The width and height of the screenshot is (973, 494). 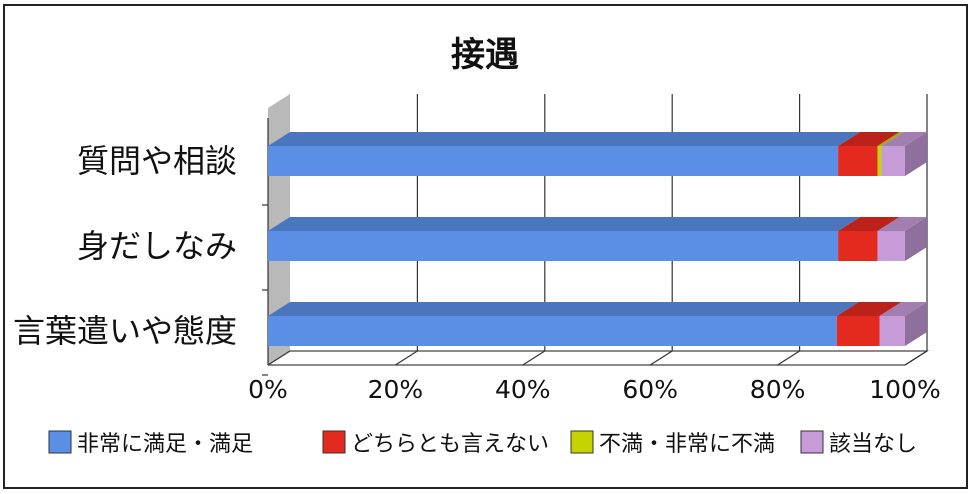 I want to click on x-tick-label: 0%, so click(x=268, y=389).